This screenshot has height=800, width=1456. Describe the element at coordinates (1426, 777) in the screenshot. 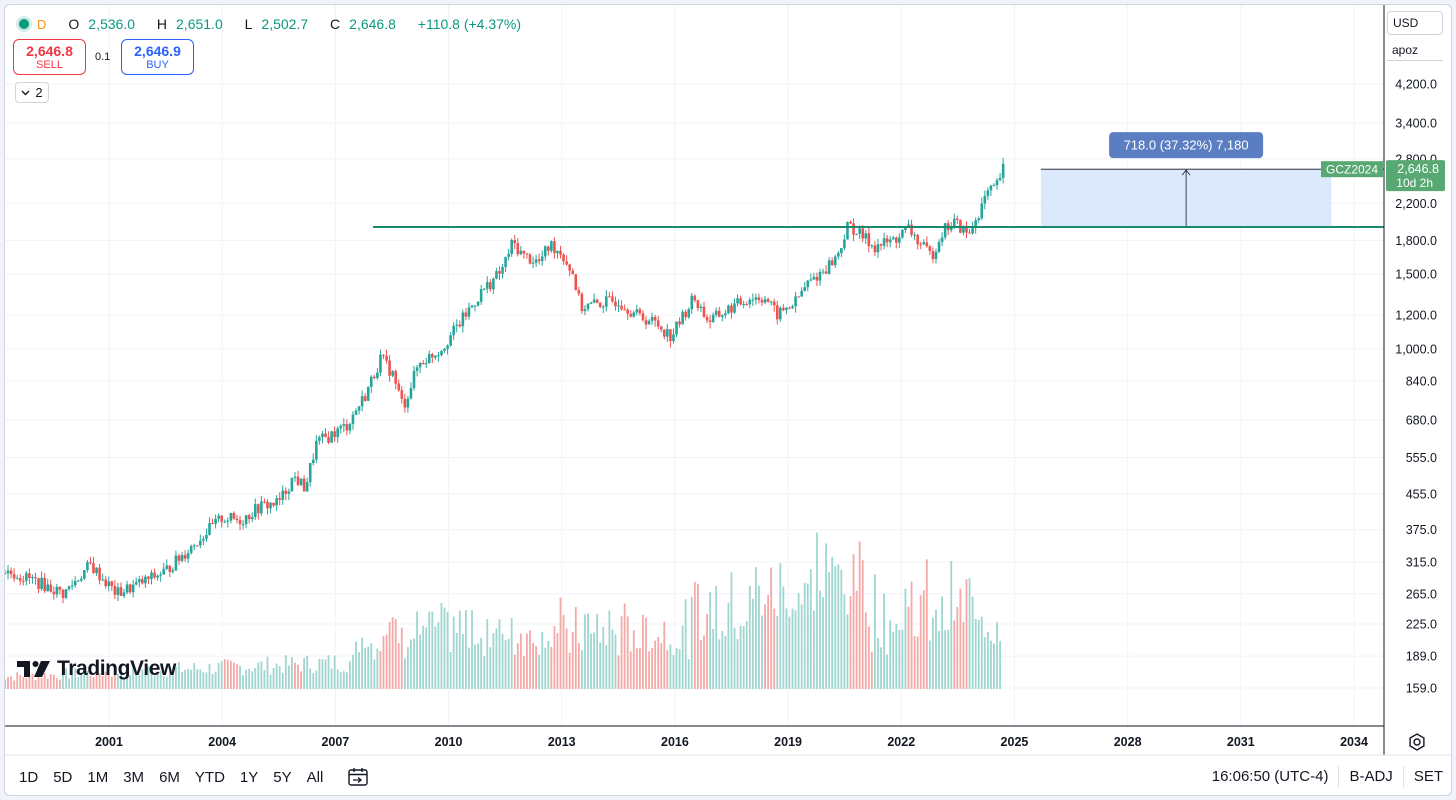

I see `session-toggle: SET` at that location.